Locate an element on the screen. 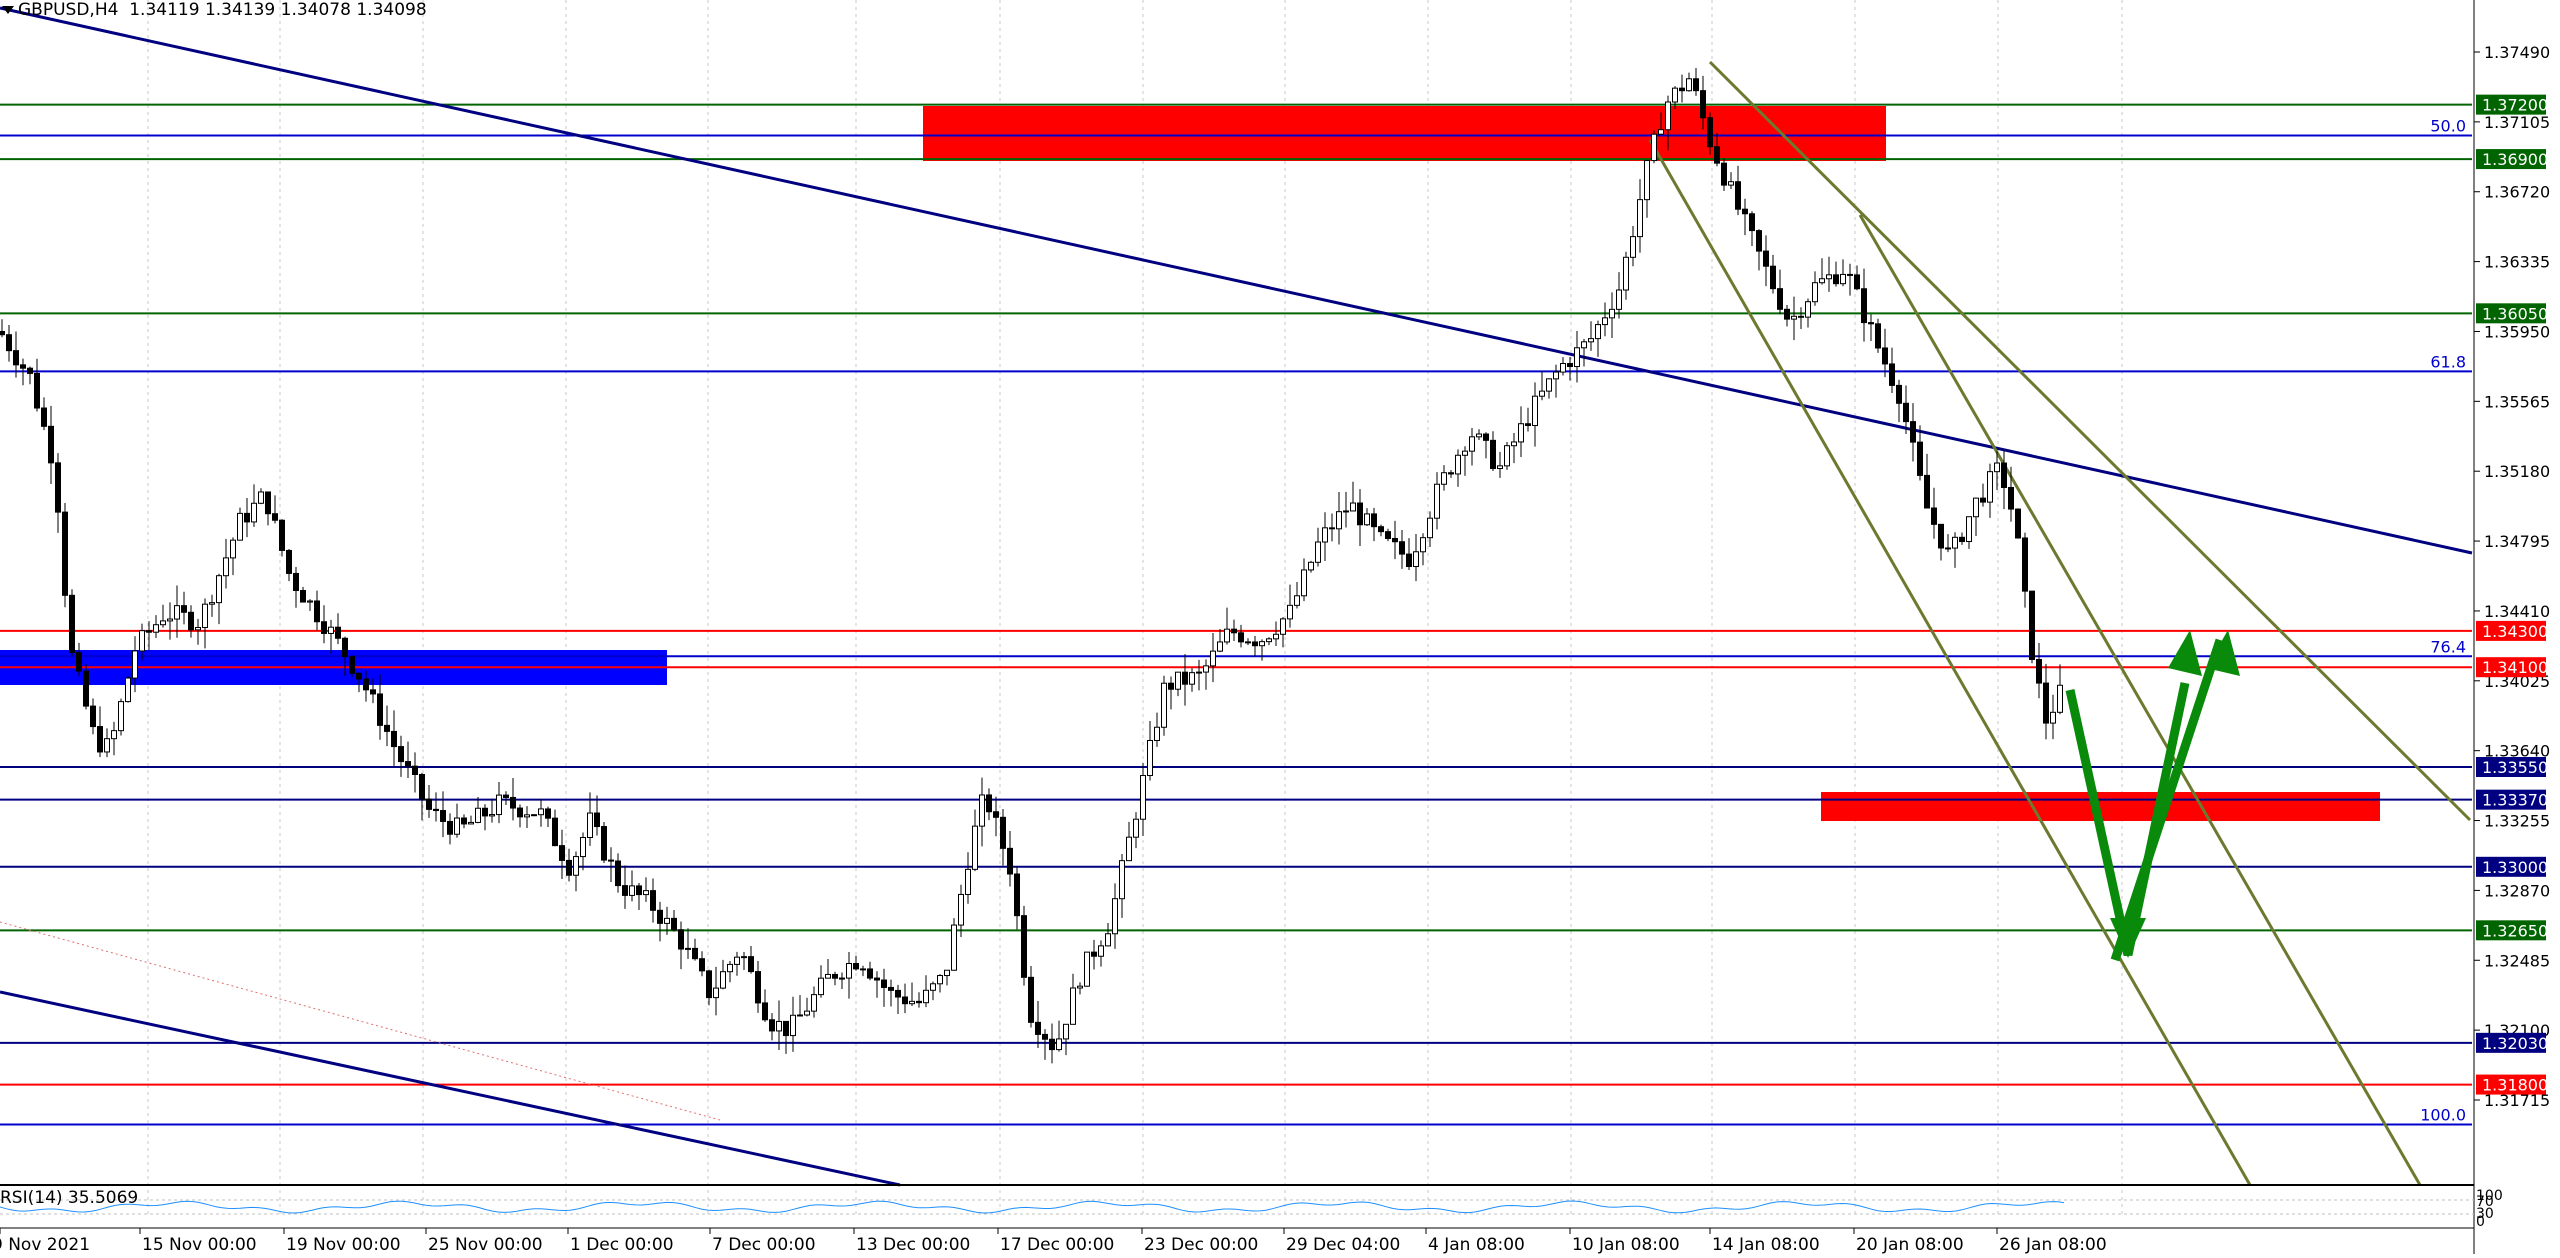  rsi-label: RSI(14) 35.5069 is located at coordinates (69, 1198).